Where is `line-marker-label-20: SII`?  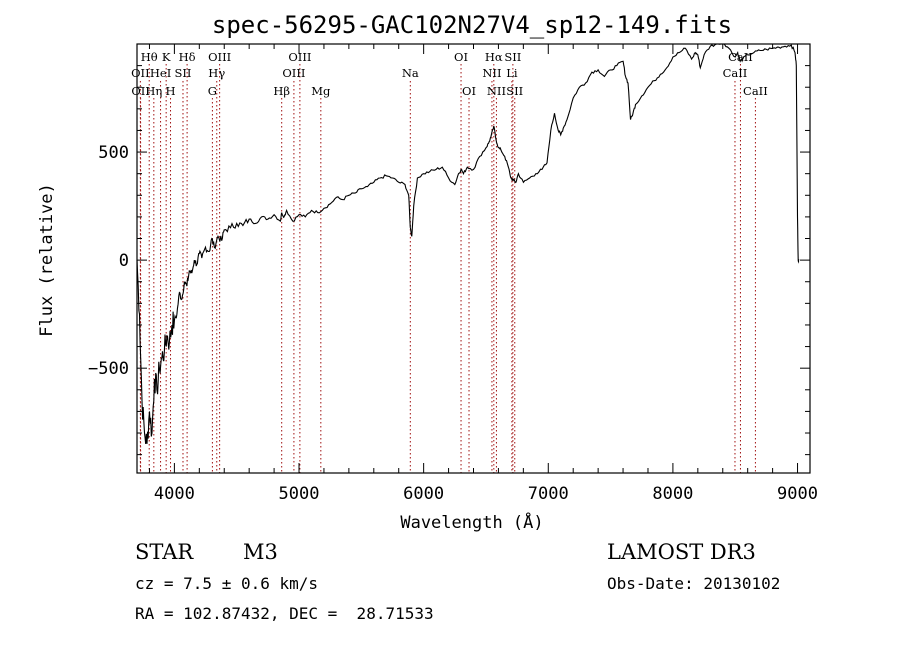
line-marker-label-20: SII is located at coordinates (512, 57).